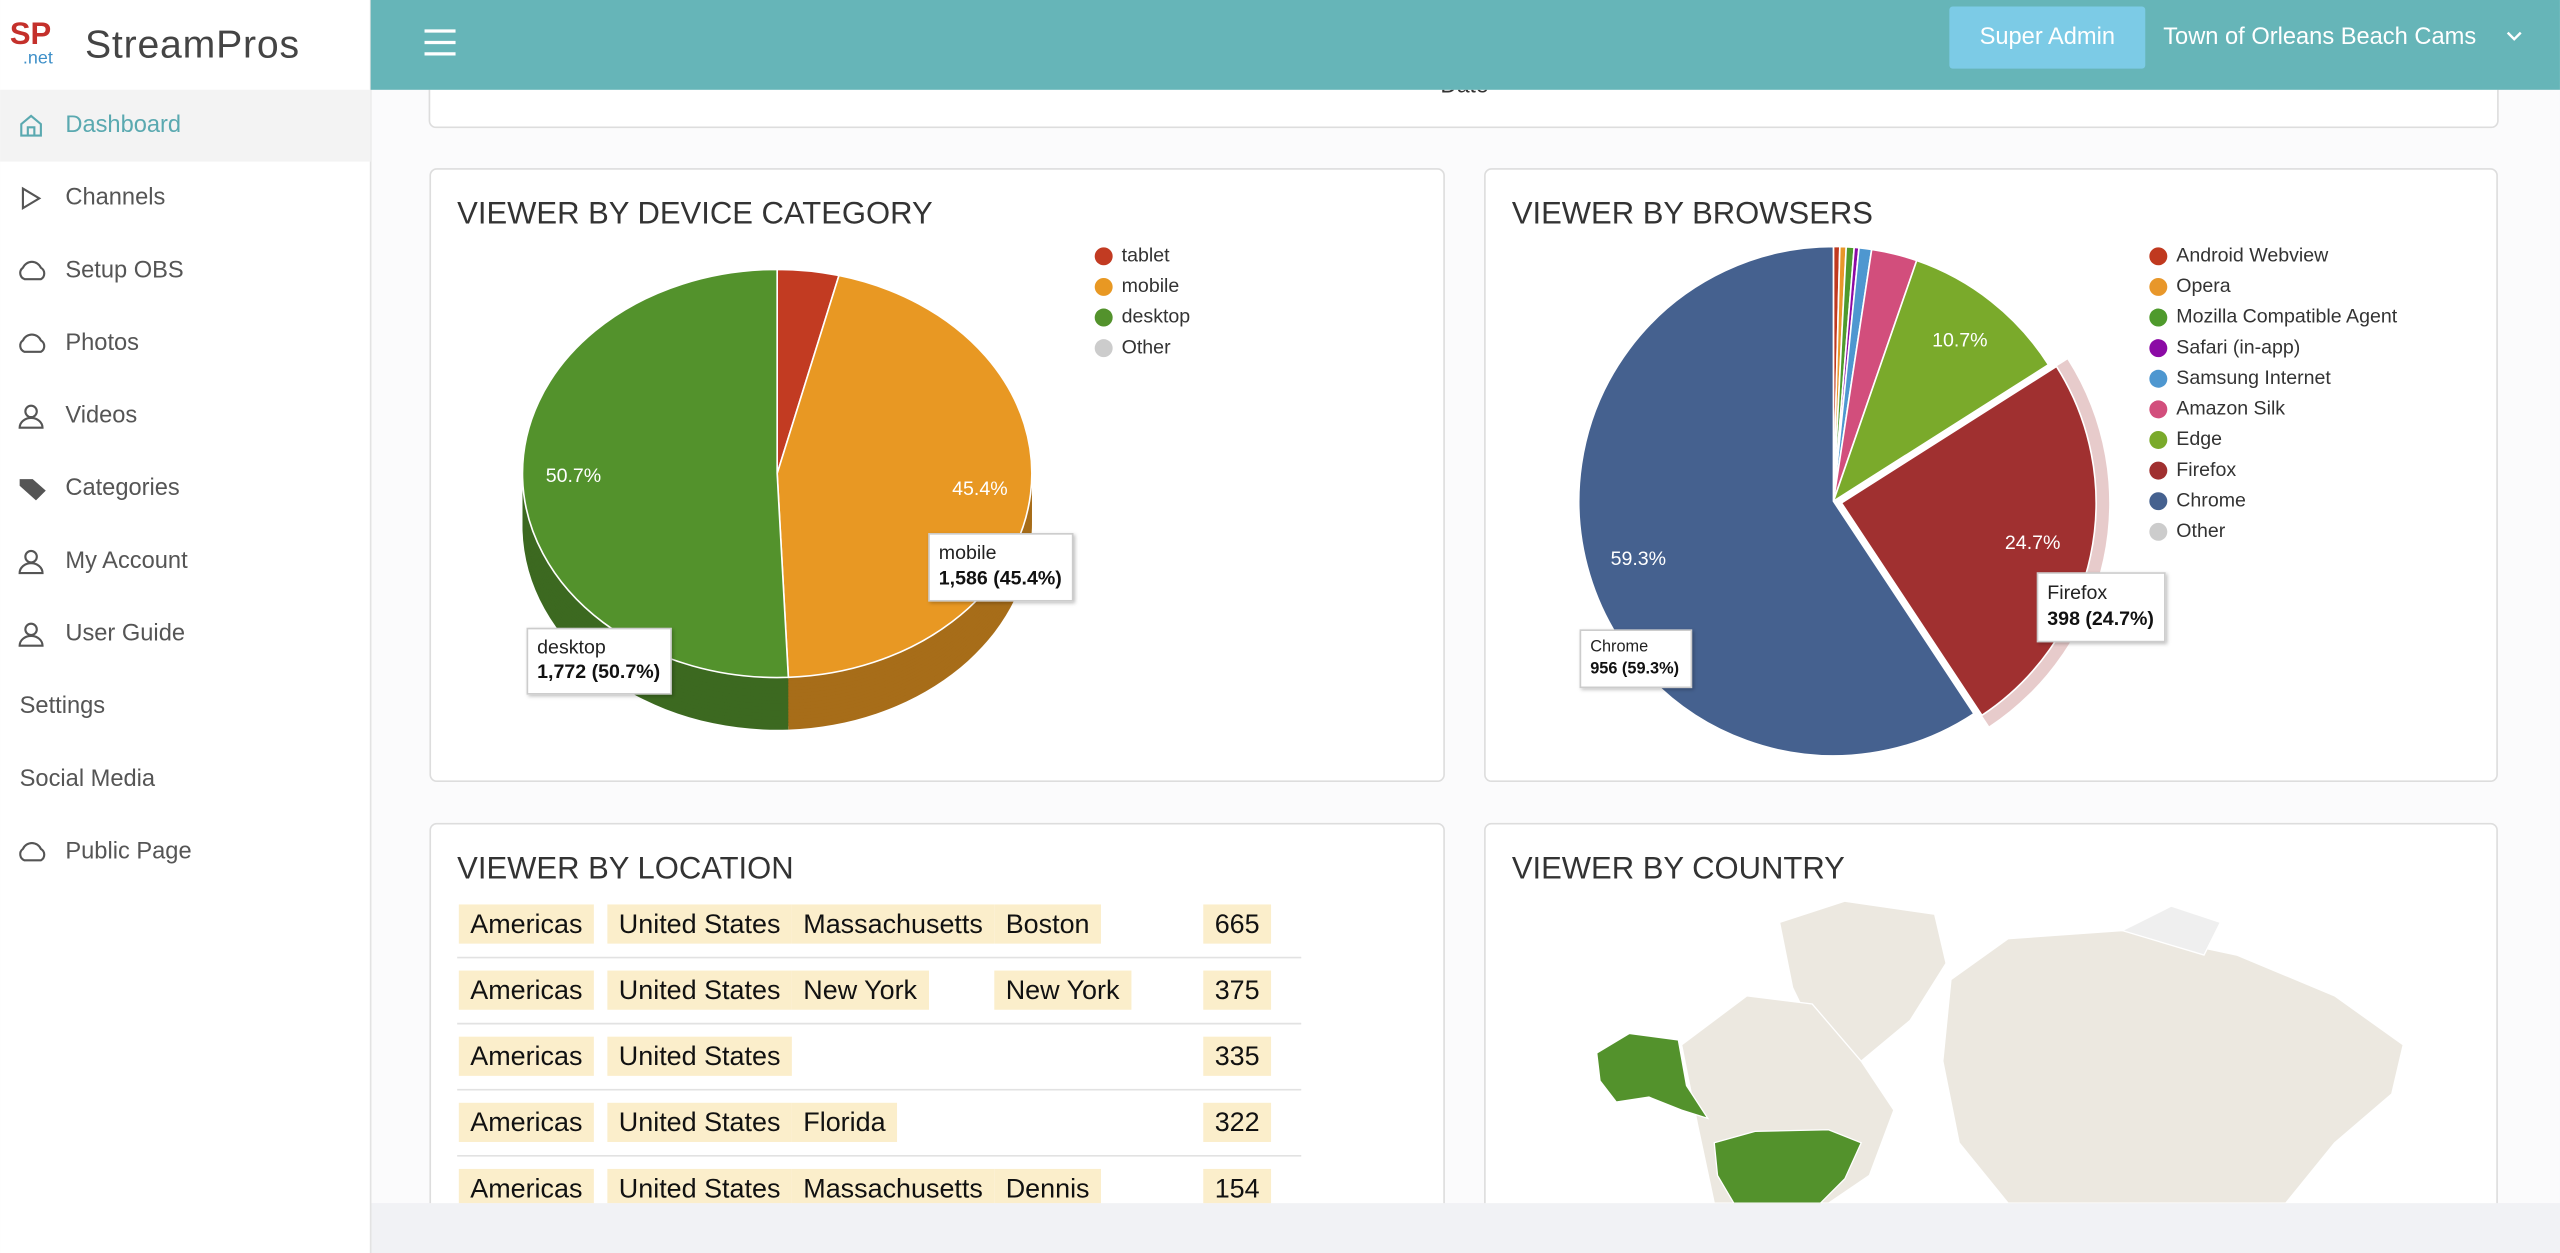  What do you see at coordinates (2252, 255) in the screenshot?
I see `legend-label: Android Webview` at bounding box center [2252, 255].